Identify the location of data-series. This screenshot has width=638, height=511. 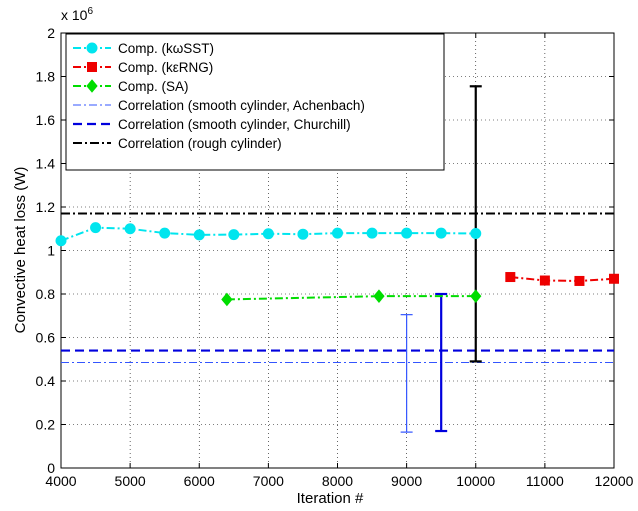
(337, 264).